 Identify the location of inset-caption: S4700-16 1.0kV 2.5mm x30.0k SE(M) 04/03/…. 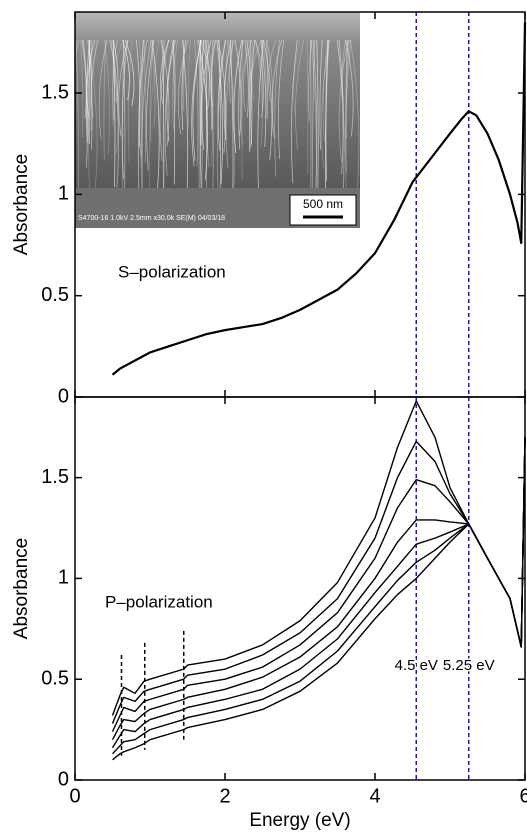
(151, 218).